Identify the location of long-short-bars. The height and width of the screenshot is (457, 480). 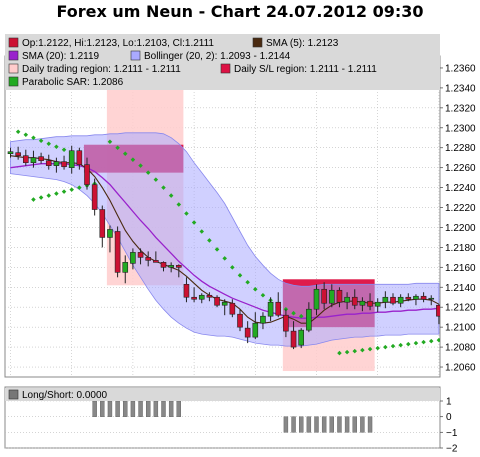
(232, 416).